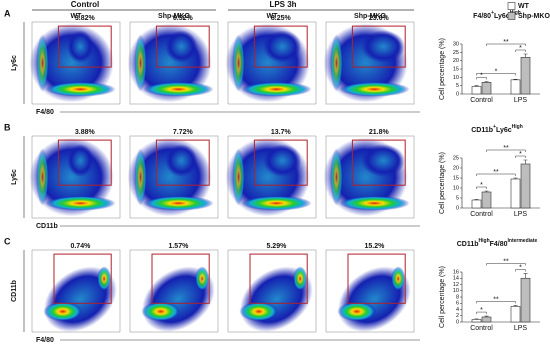 The height and width of the screenshot is (345, 550). What do you see at coordinates (456, 168) in the screenshot?
I see `y-tick-label: 20` at bounding box center [456, 168].